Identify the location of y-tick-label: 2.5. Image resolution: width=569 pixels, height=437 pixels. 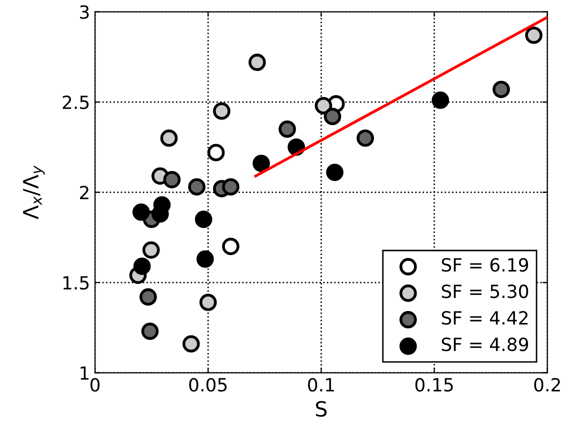
(75, 103).